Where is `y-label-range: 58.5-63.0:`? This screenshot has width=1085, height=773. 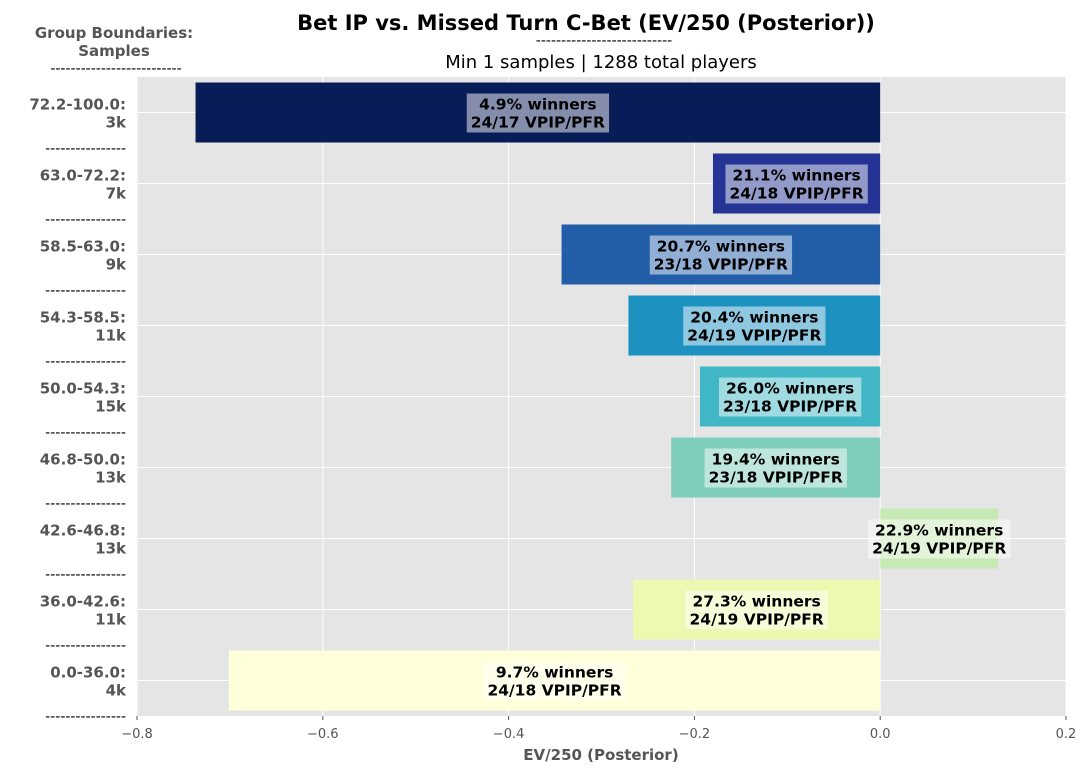 y-label-range: 58.5-63.0: is located at coordinates (83, 247).